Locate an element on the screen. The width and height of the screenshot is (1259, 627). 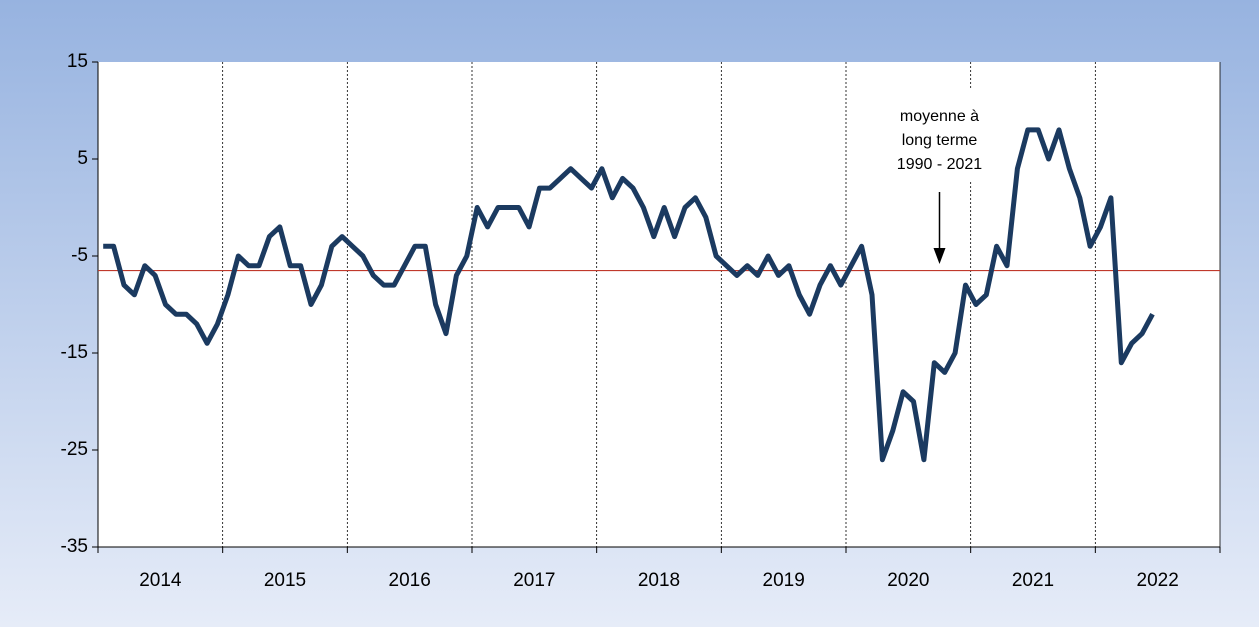
annotation: 1990 - 2021 is located at coordinates (940, 164).